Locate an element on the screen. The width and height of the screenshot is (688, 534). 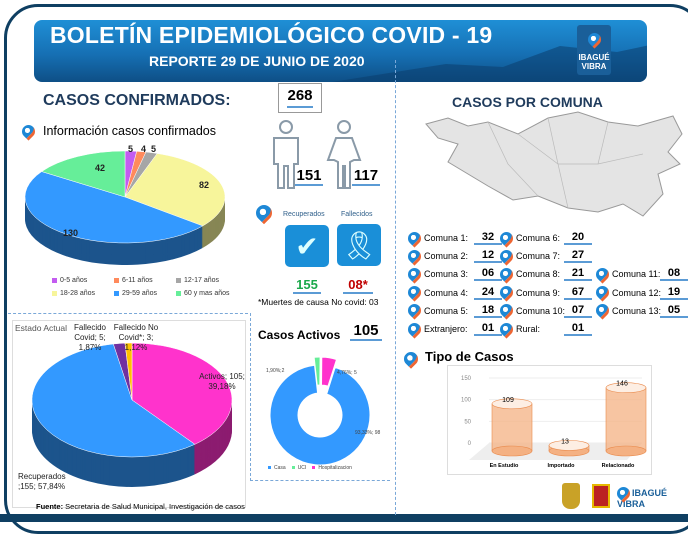
escudo-ibague-logo is located at coordinates (571, 496).